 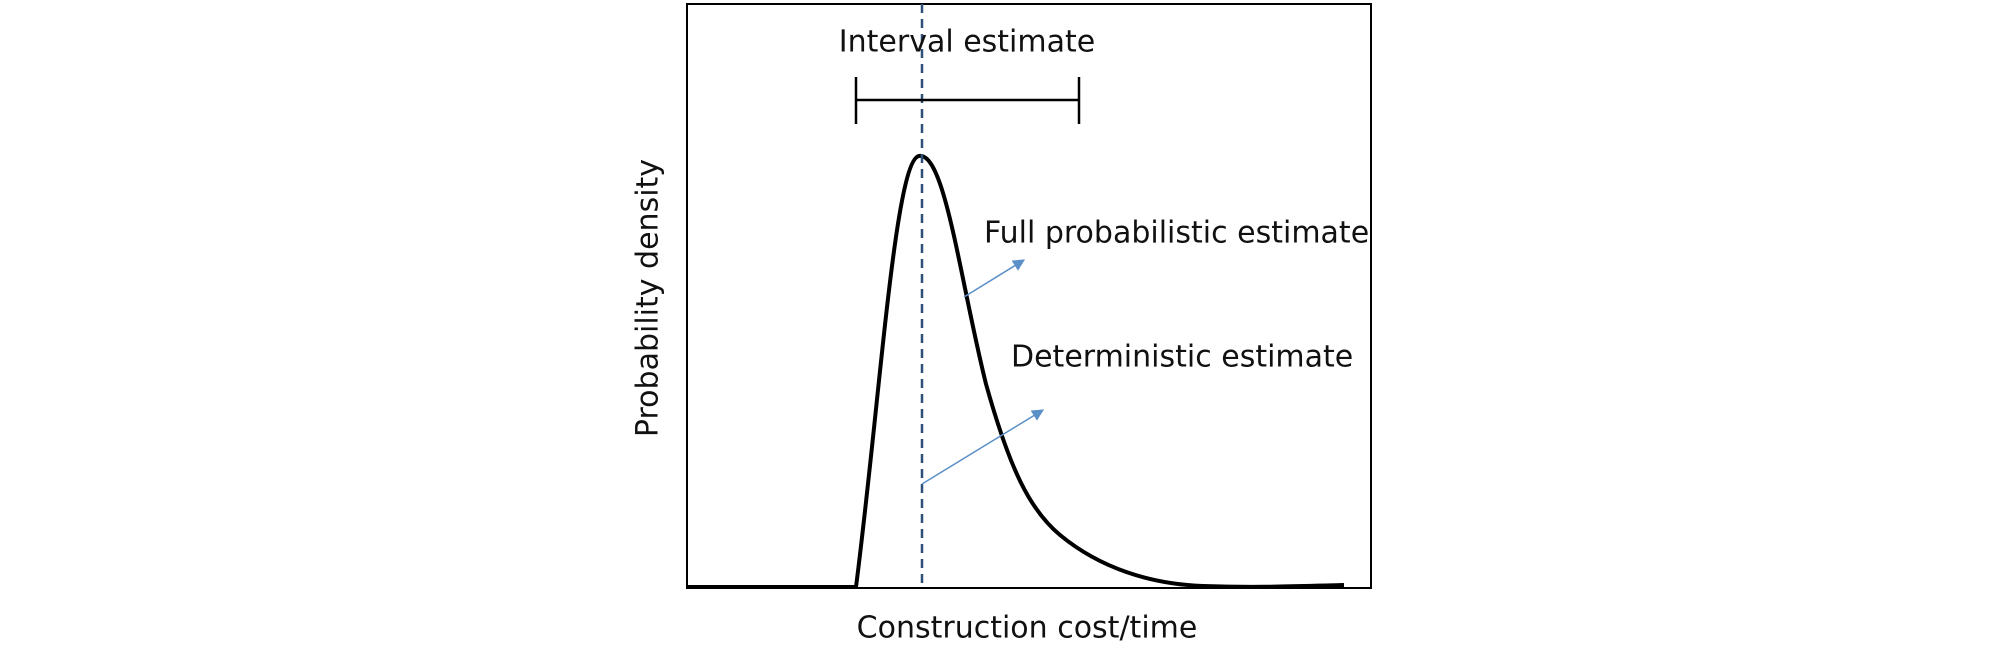 I want to click on interval-bracket, so click(x=967, y=100).